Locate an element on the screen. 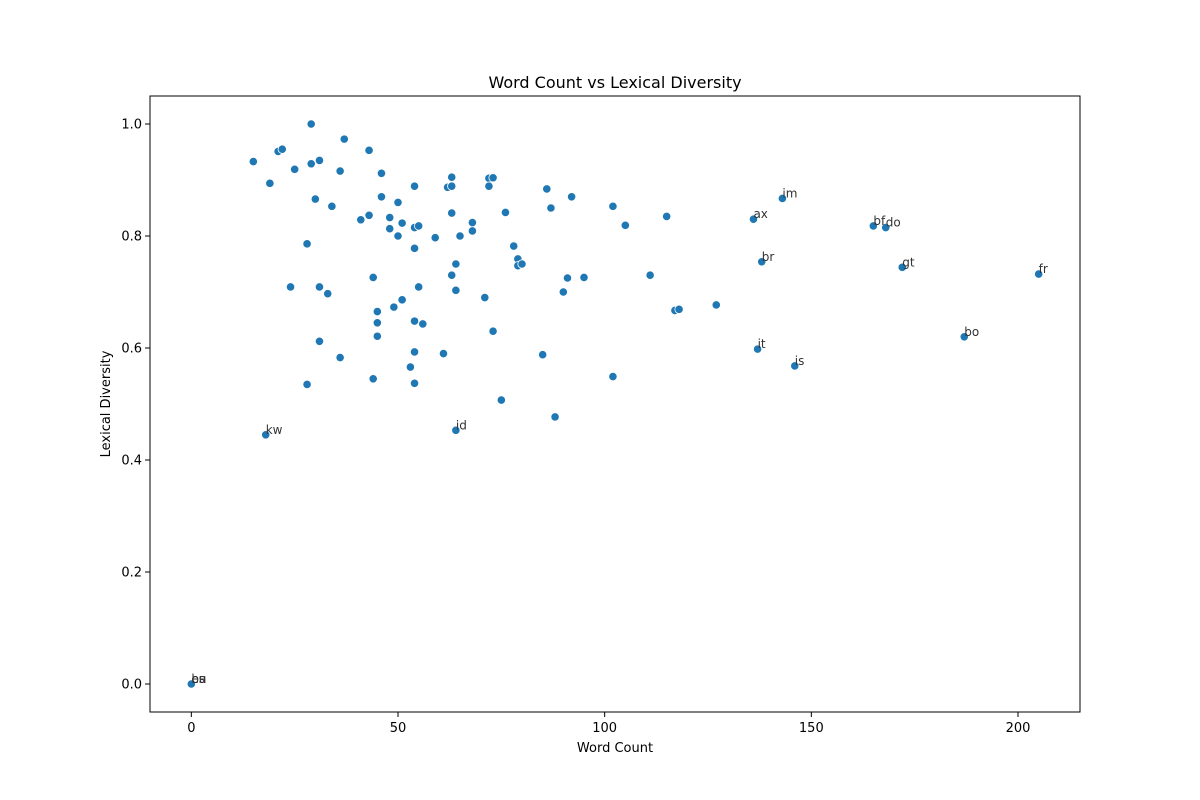  point-annotation: es is located at coordinates (198, 679).